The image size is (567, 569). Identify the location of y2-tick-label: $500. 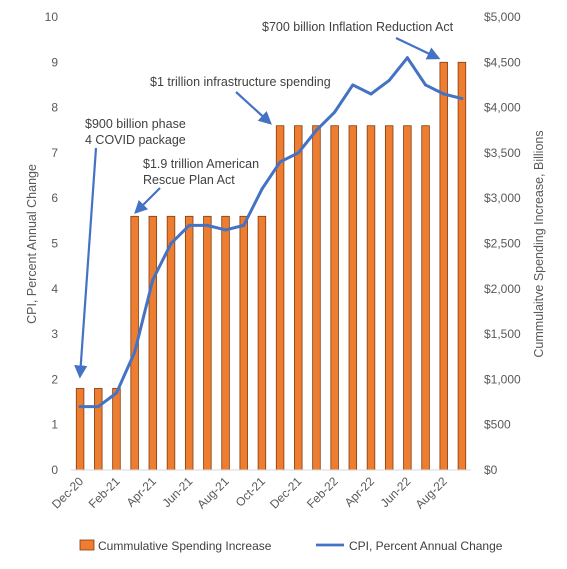
(497, 425).